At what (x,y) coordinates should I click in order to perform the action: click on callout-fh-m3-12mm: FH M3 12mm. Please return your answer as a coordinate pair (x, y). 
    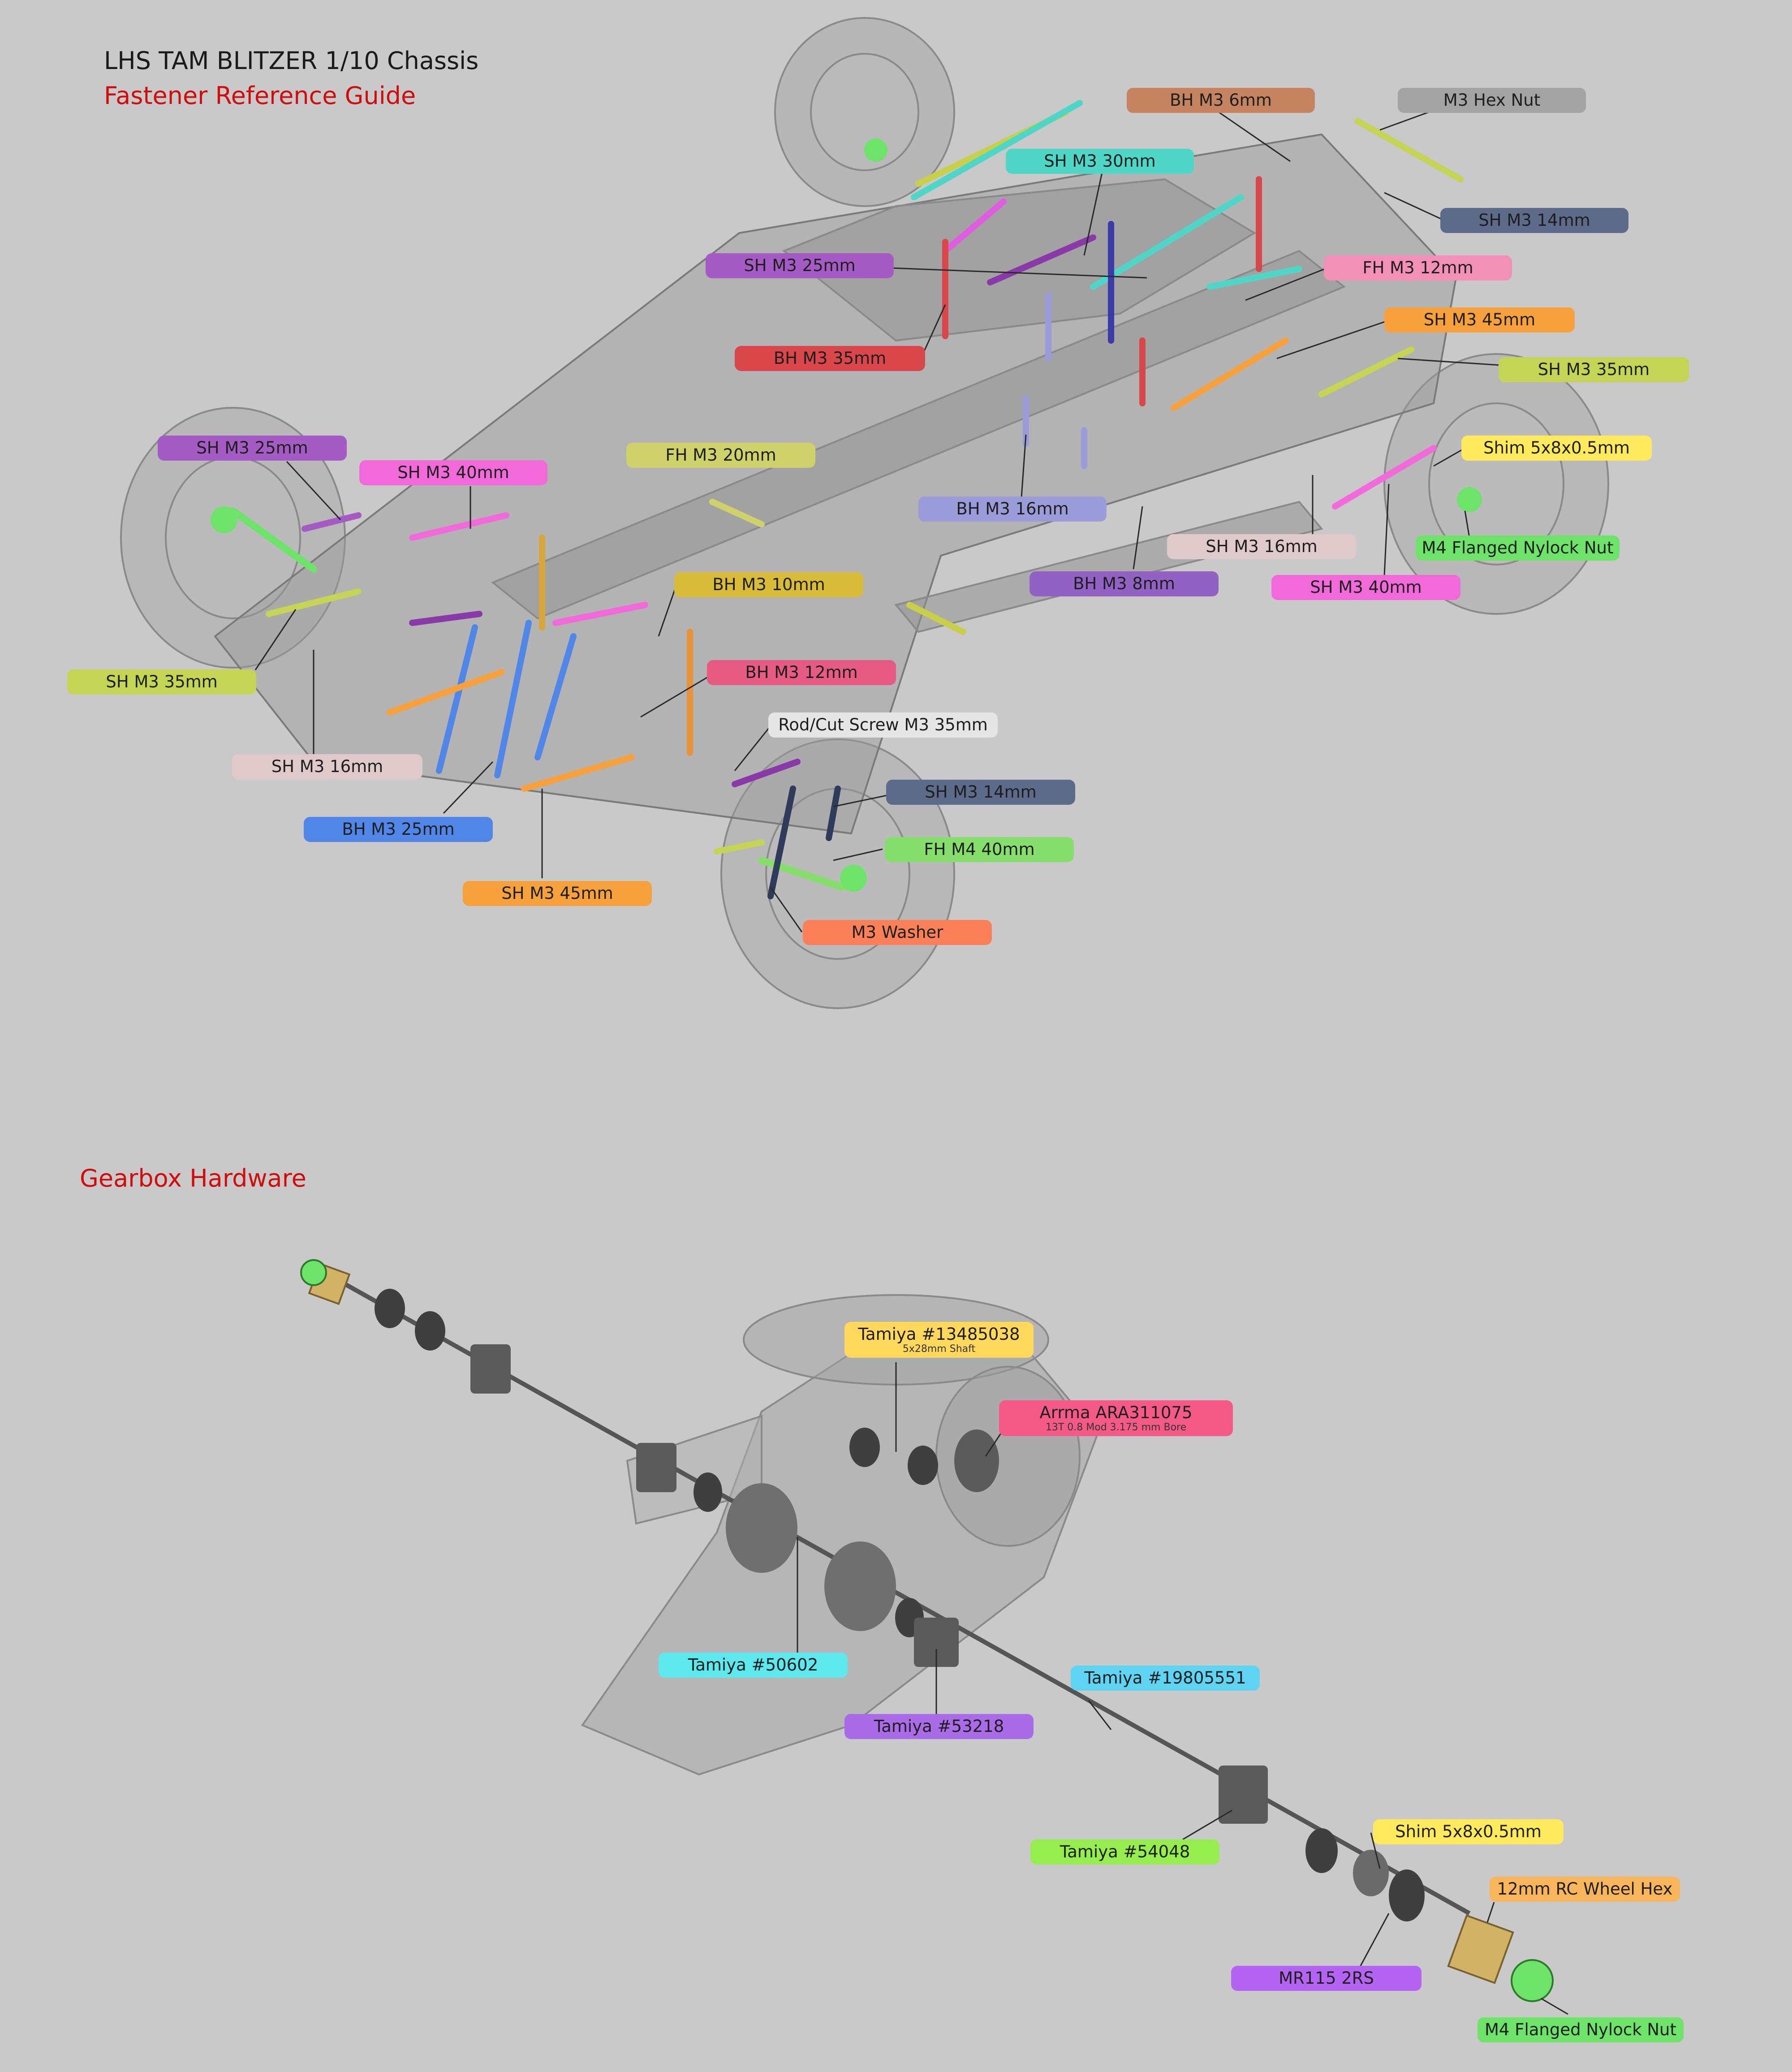
    Looking at the image, I should click on (1418, 268).